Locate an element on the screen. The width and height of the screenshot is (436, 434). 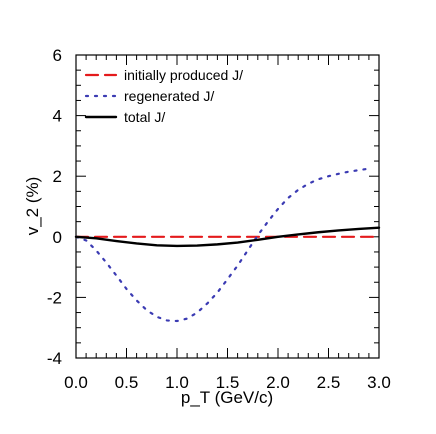
x-tick-label: 2.5 is located at coordinates (329, 382).